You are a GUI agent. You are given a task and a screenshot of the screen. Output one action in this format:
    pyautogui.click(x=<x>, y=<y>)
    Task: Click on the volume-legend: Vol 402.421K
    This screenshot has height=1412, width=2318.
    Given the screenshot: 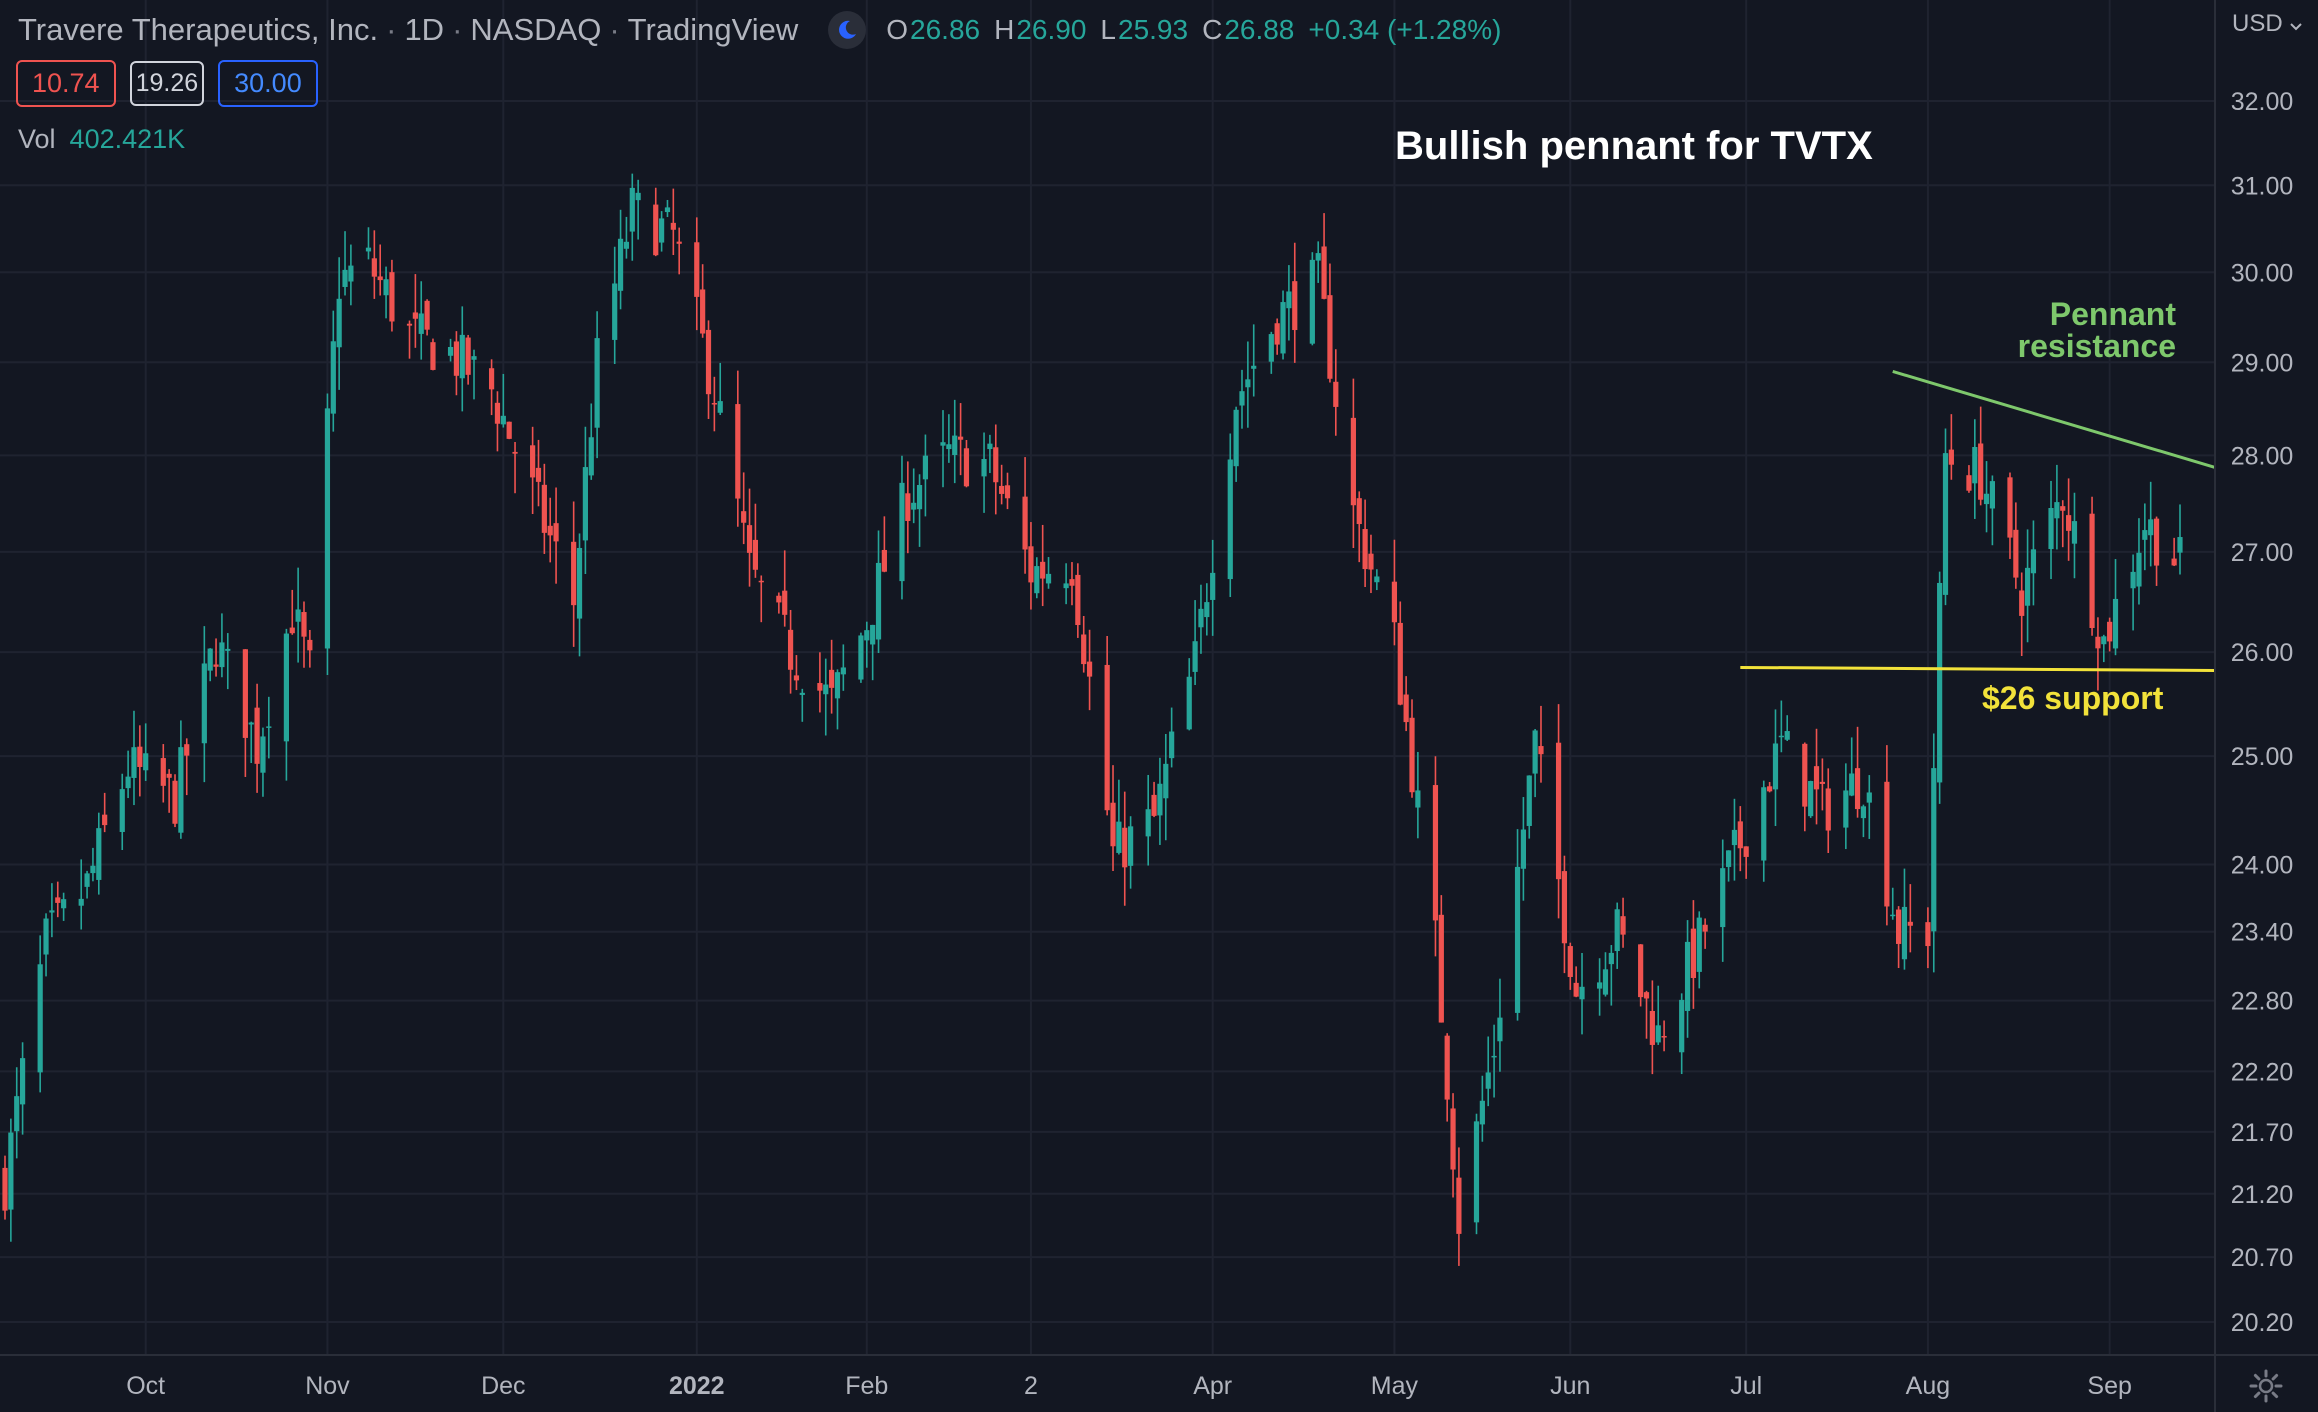 What is the action you would take?
    pyautogui.click(x=101, y=139)
    